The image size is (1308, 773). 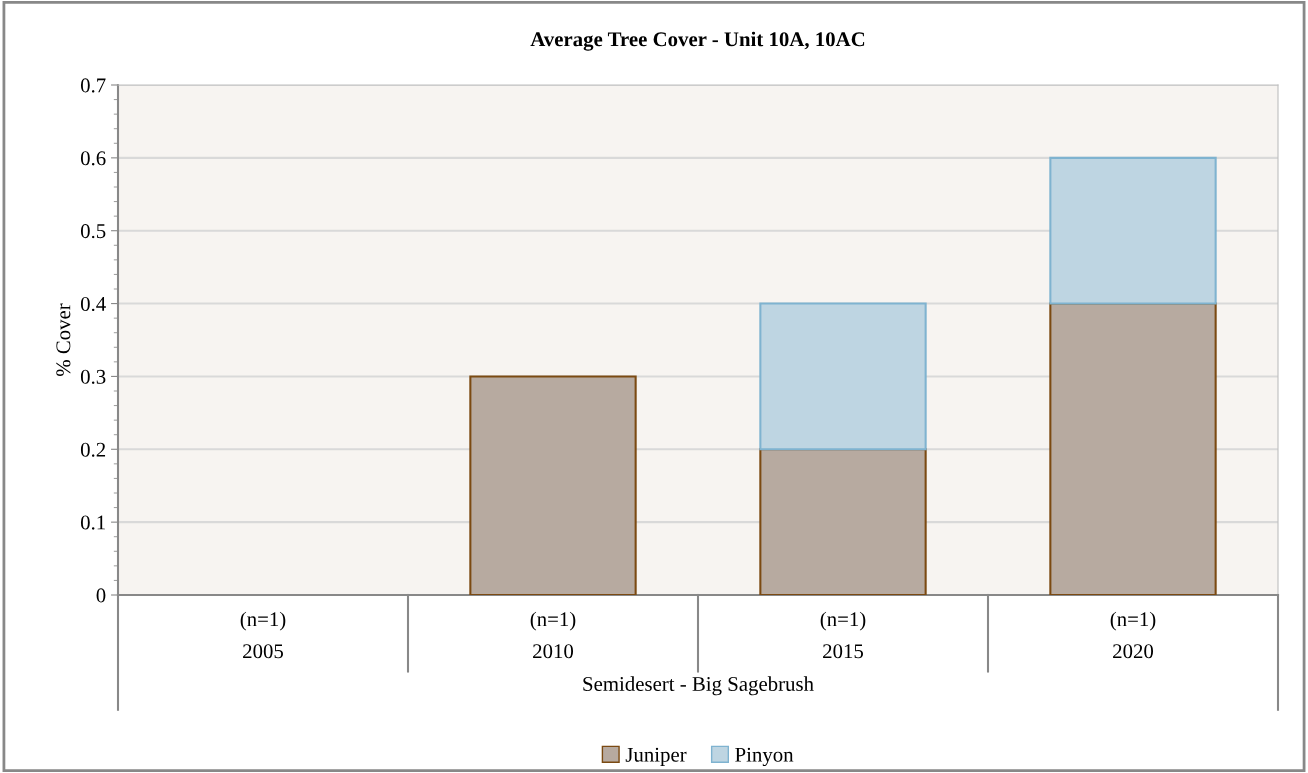 What do you see at coordinates (63, 340) in the screenshot?
I see `y-axis-title: % Cover` at bounding box center [63, 340].